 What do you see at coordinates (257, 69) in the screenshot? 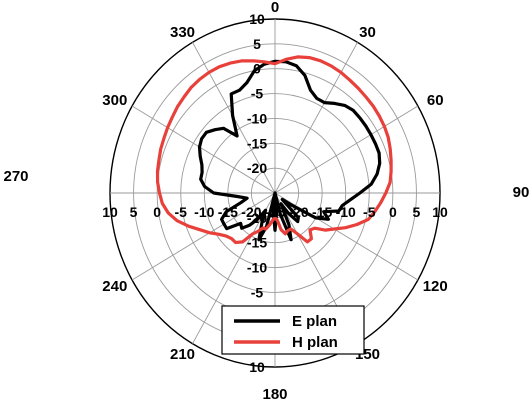
I see `radial-tick-up: 0` at bounding box center [257, 69].